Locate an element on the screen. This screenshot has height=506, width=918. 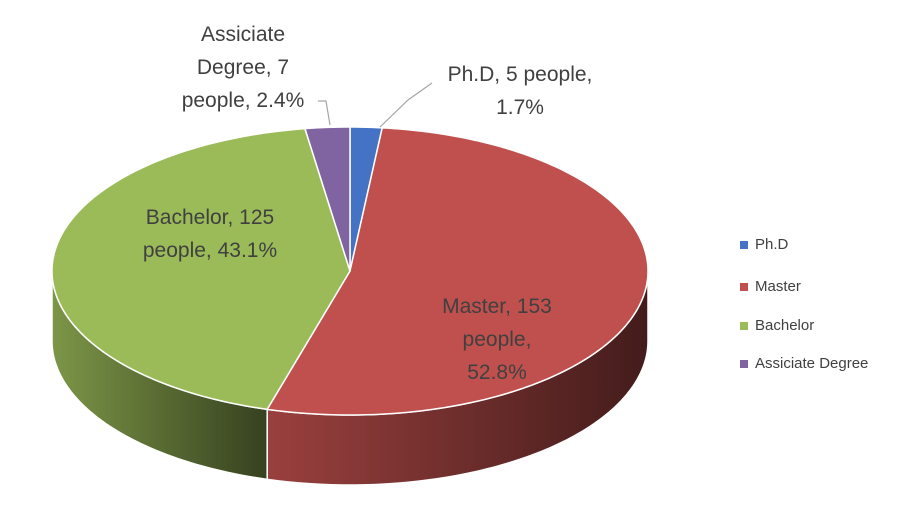
data-label: Assiciate Degree, 7 people, 2.4% is located at coordinates (243, 67).